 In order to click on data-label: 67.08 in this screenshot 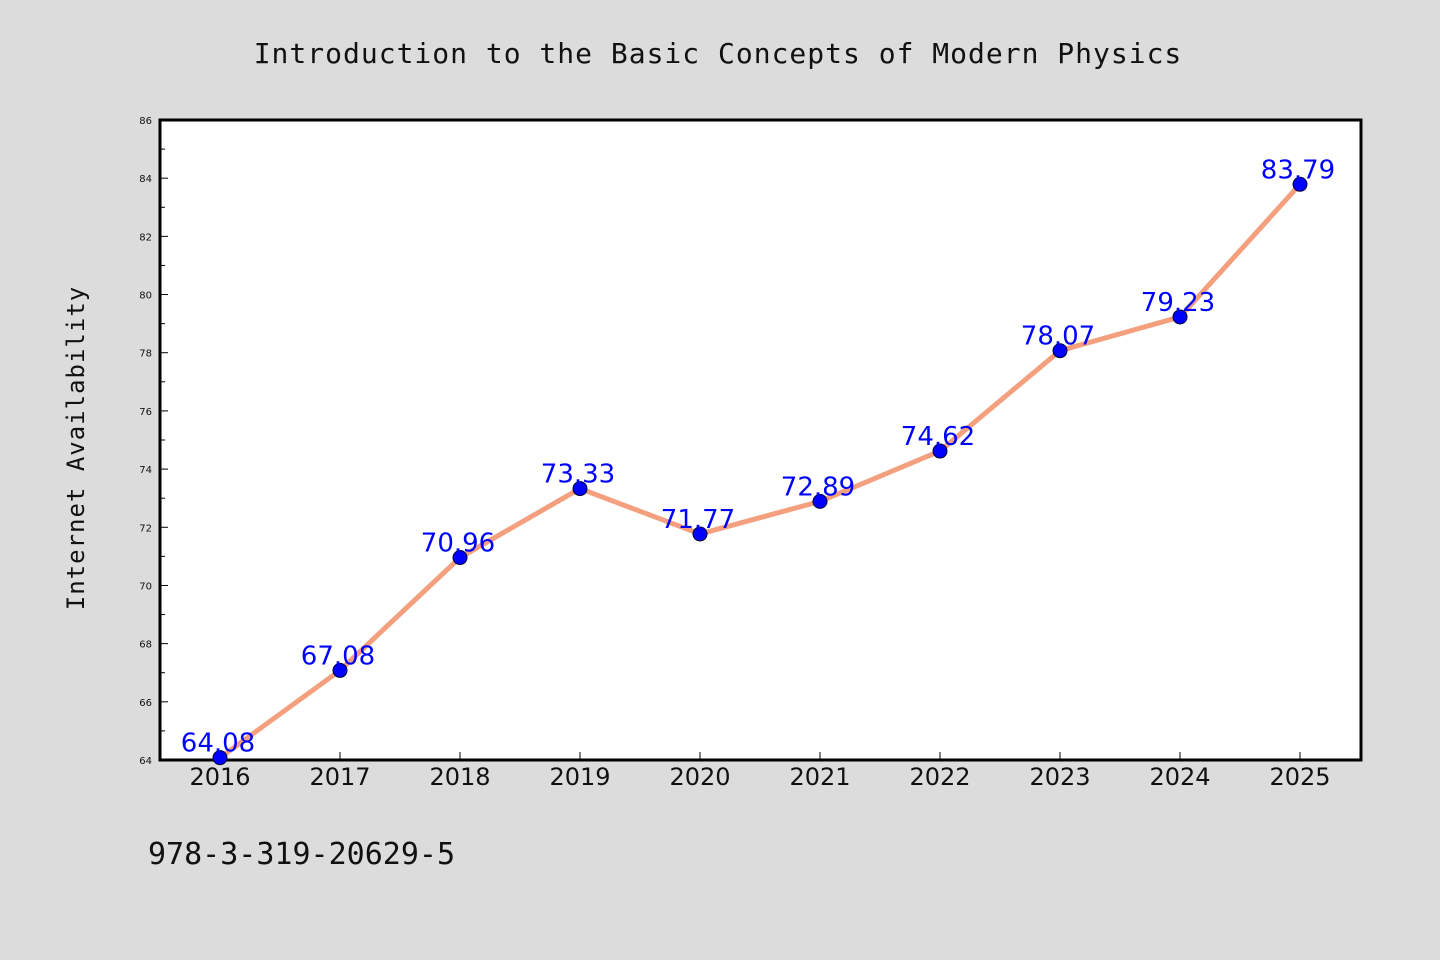, I will do `click(338, 656)`.